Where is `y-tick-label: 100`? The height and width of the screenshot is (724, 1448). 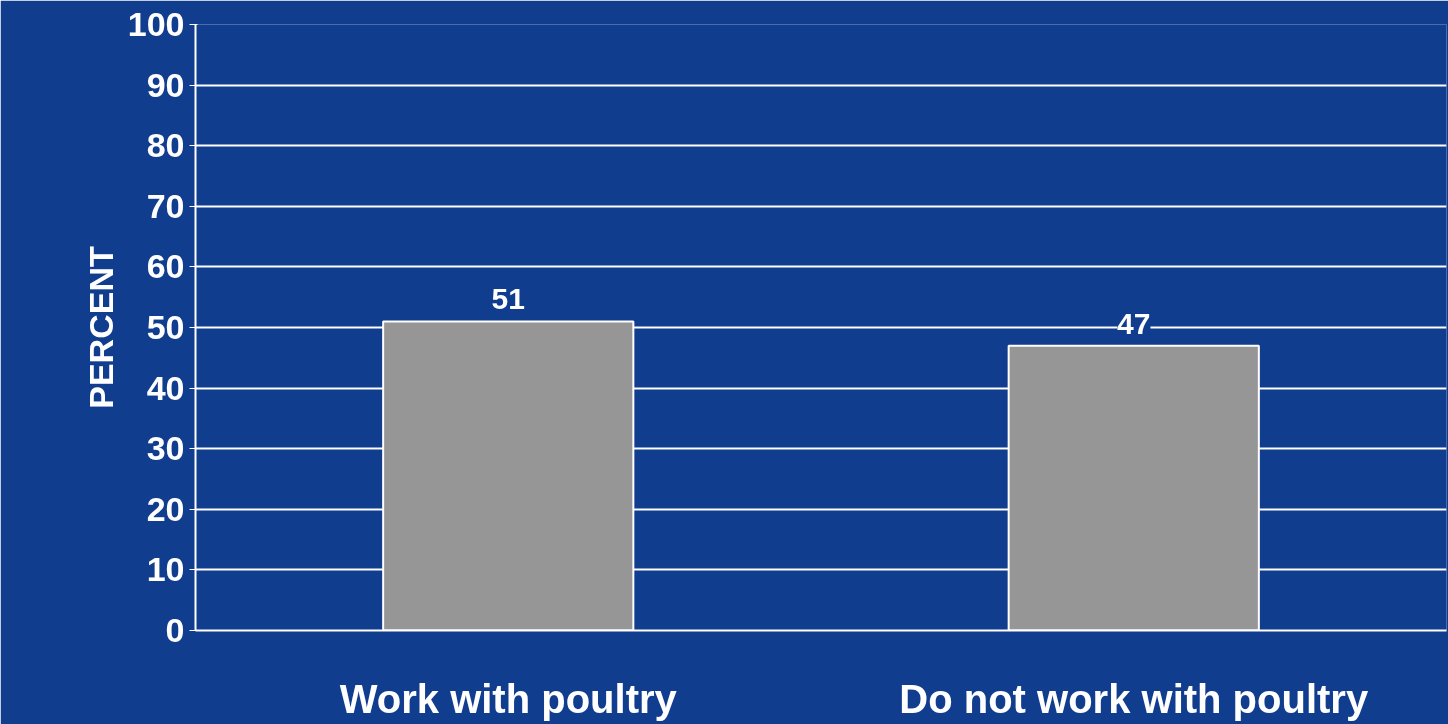 y-tick-label: 100 is located at coordinates (156, 24).